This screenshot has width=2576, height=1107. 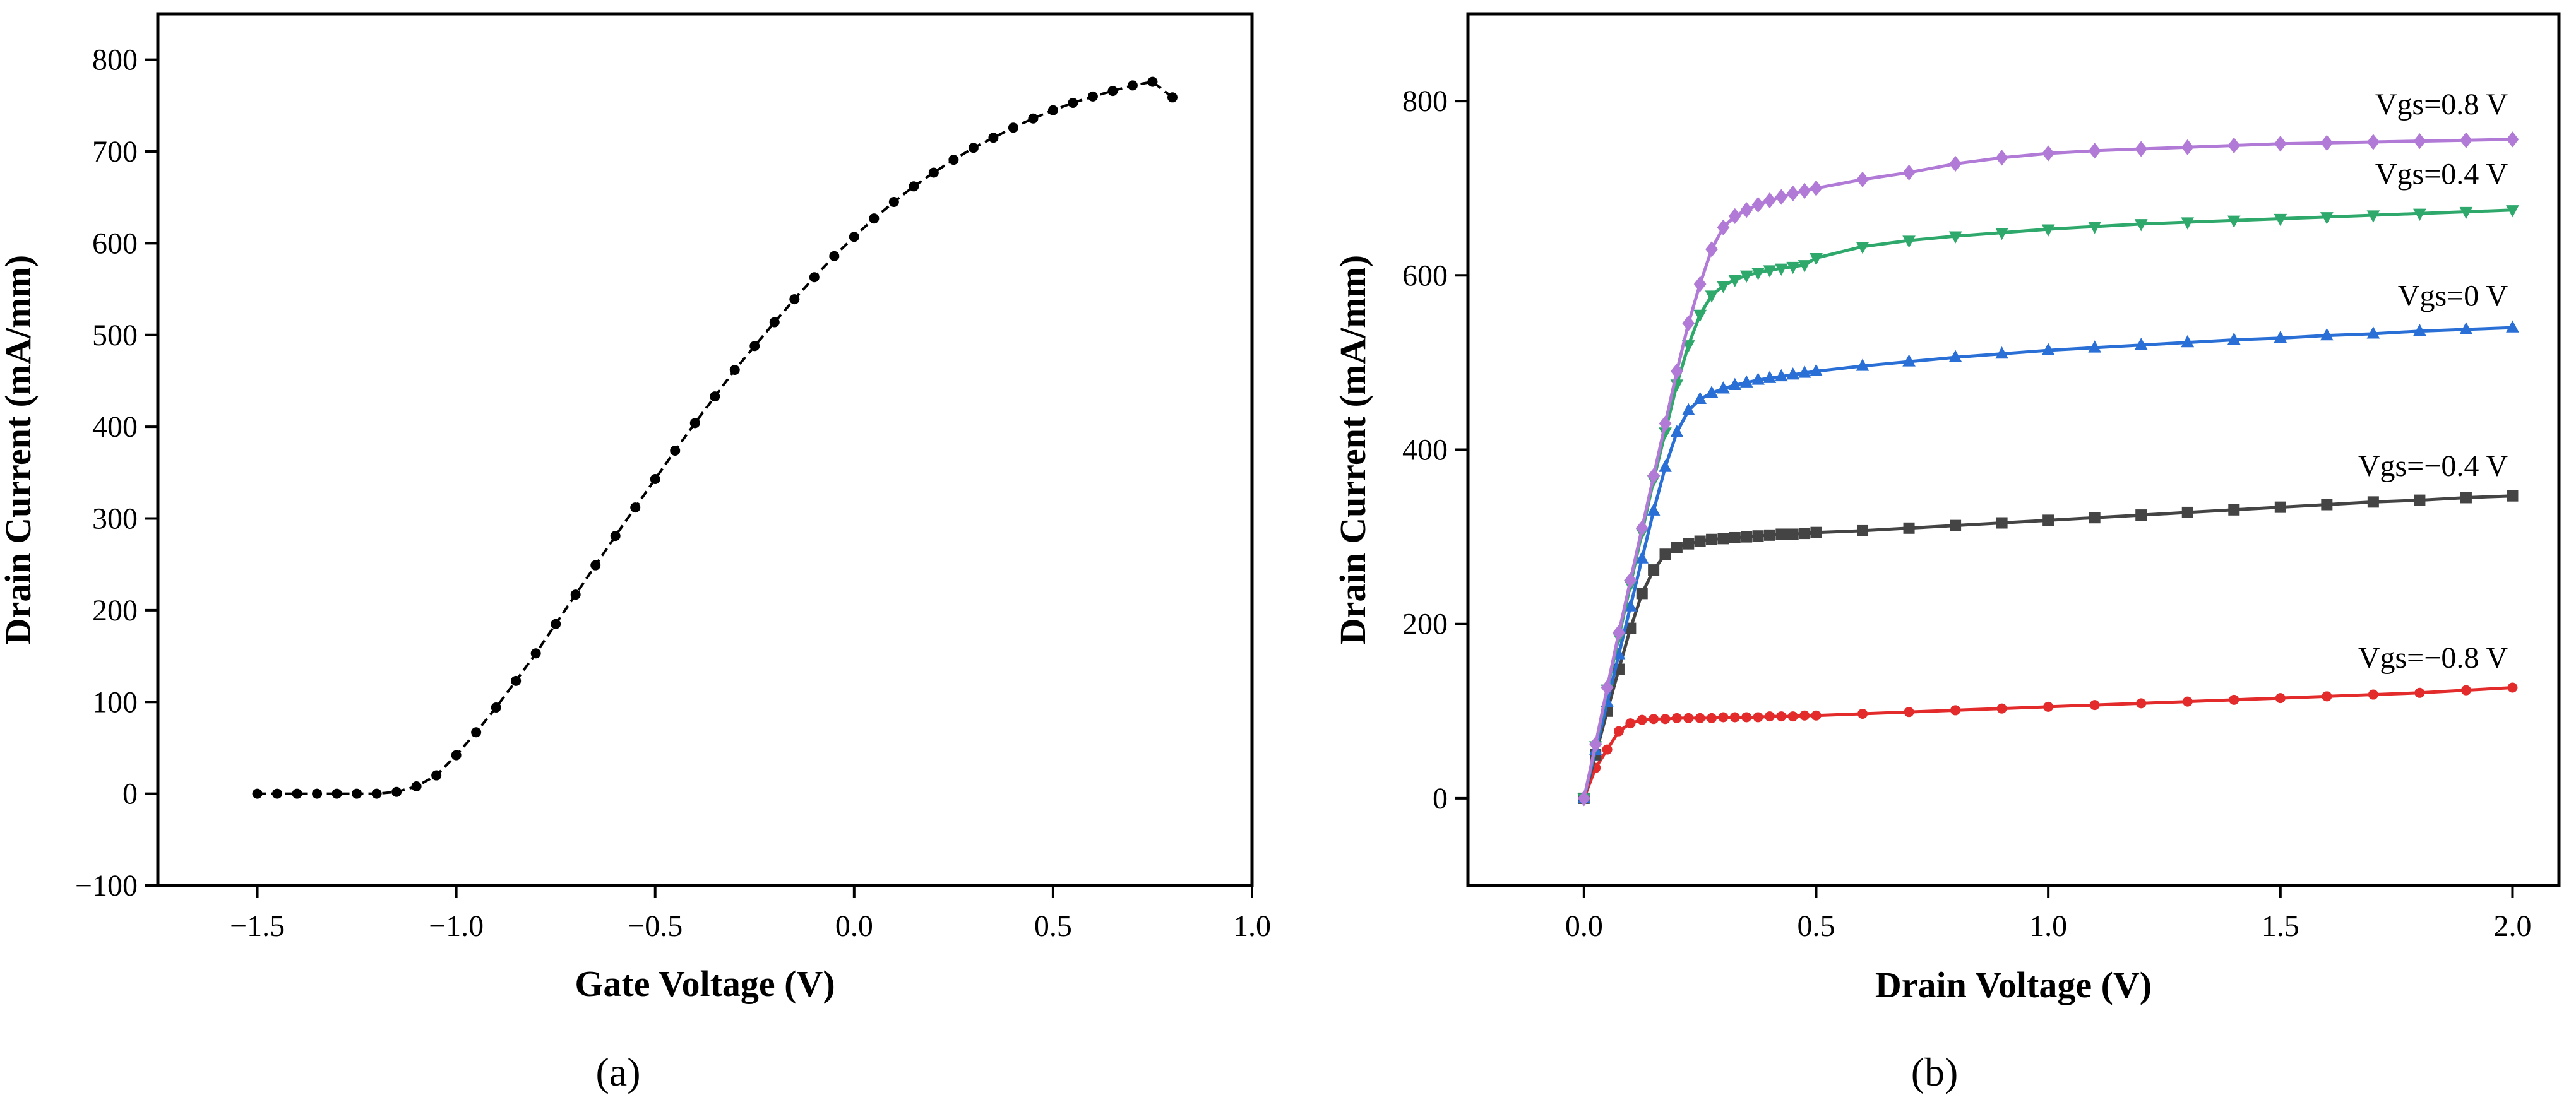 I want to click on panel-a-label: (a), so click(x=617, y=1072).